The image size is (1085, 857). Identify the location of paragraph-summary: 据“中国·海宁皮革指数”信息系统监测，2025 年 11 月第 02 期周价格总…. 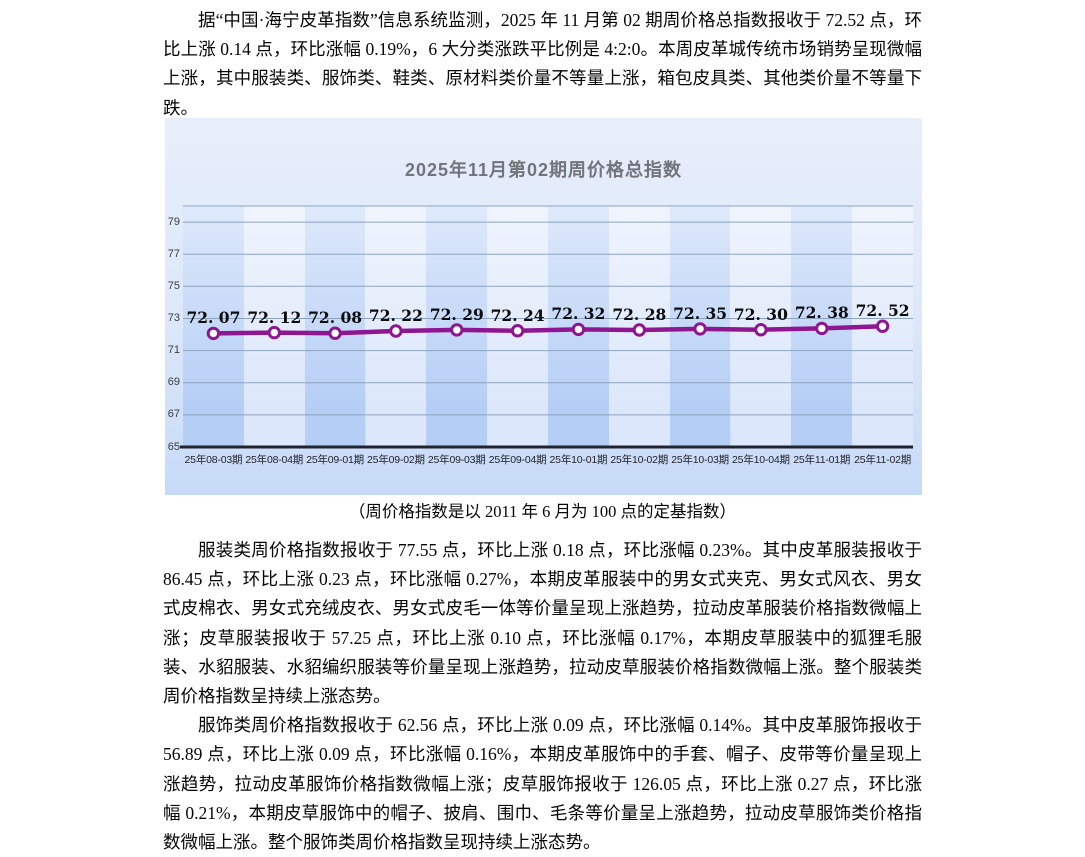
(542, 64).